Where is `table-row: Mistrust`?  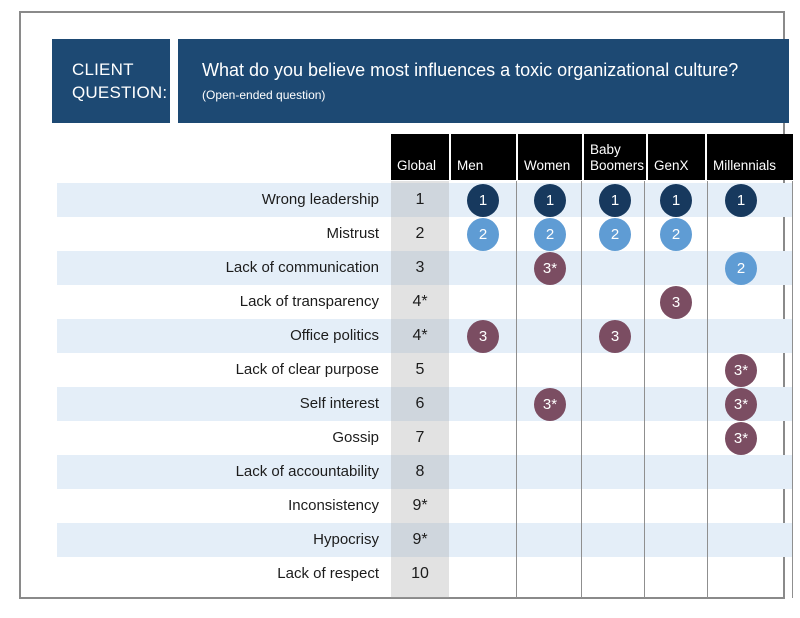
table-row: Mistrust is located at coordinates (425, 234).